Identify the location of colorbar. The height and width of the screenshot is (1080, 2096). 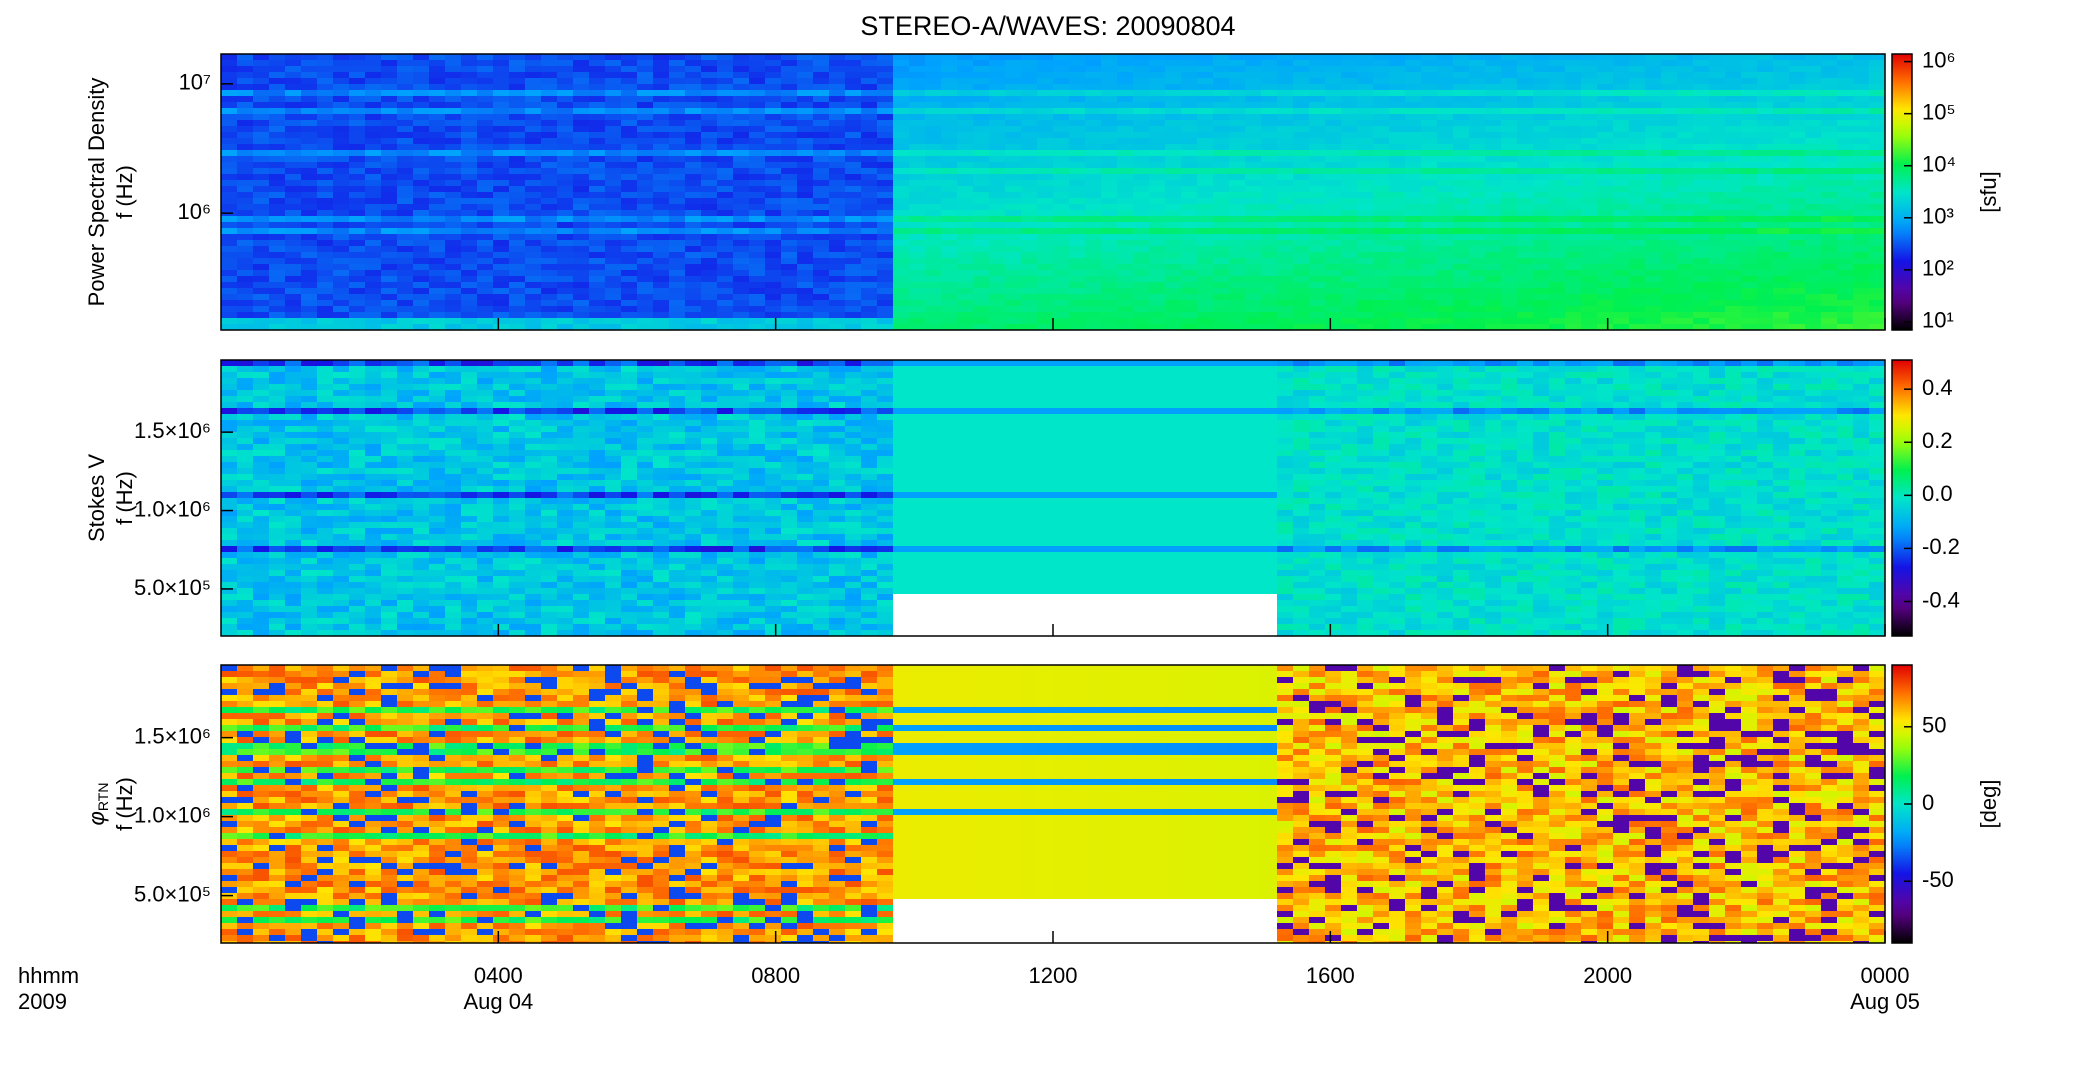
(1902, 192).